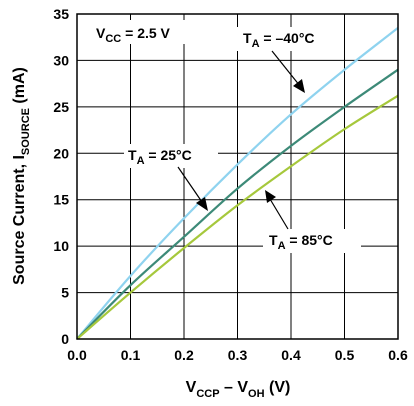 This screenshot has width=414, height=406. I want to click on y-tick-label: 20, so click(61, 153).